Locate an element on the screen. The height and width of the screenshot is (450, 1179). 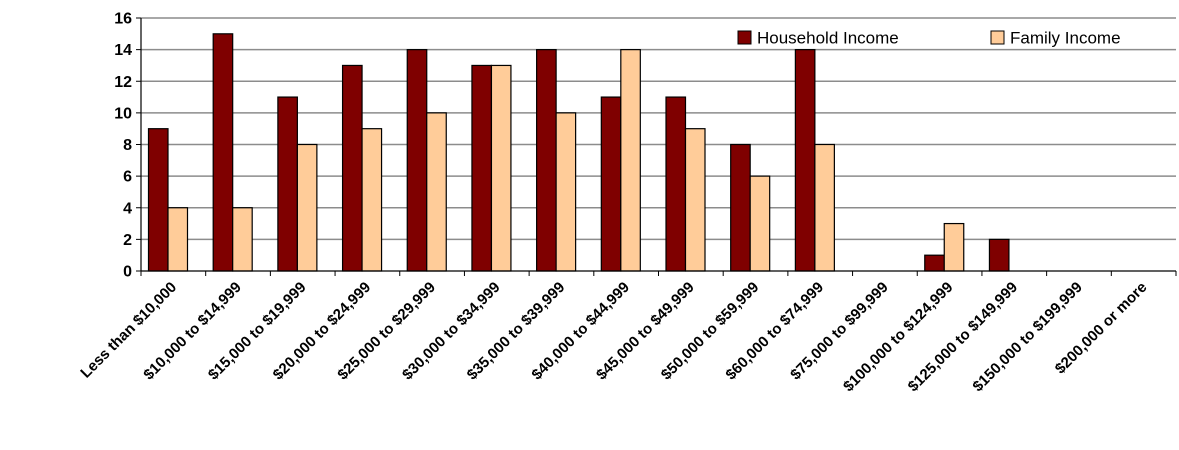
legend-label: Family Income is located at coordinates (1065, 38).